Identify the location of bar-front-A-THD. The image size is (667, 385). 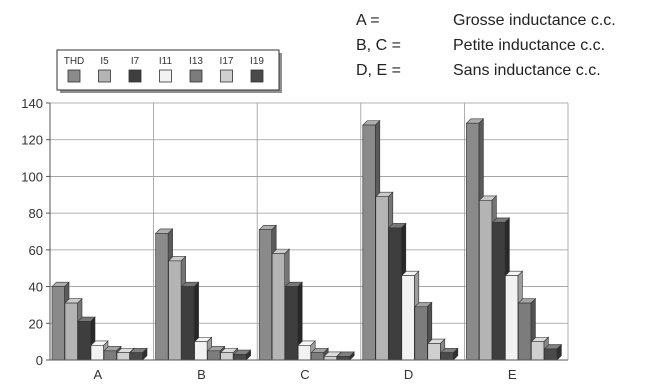
(58, 323).